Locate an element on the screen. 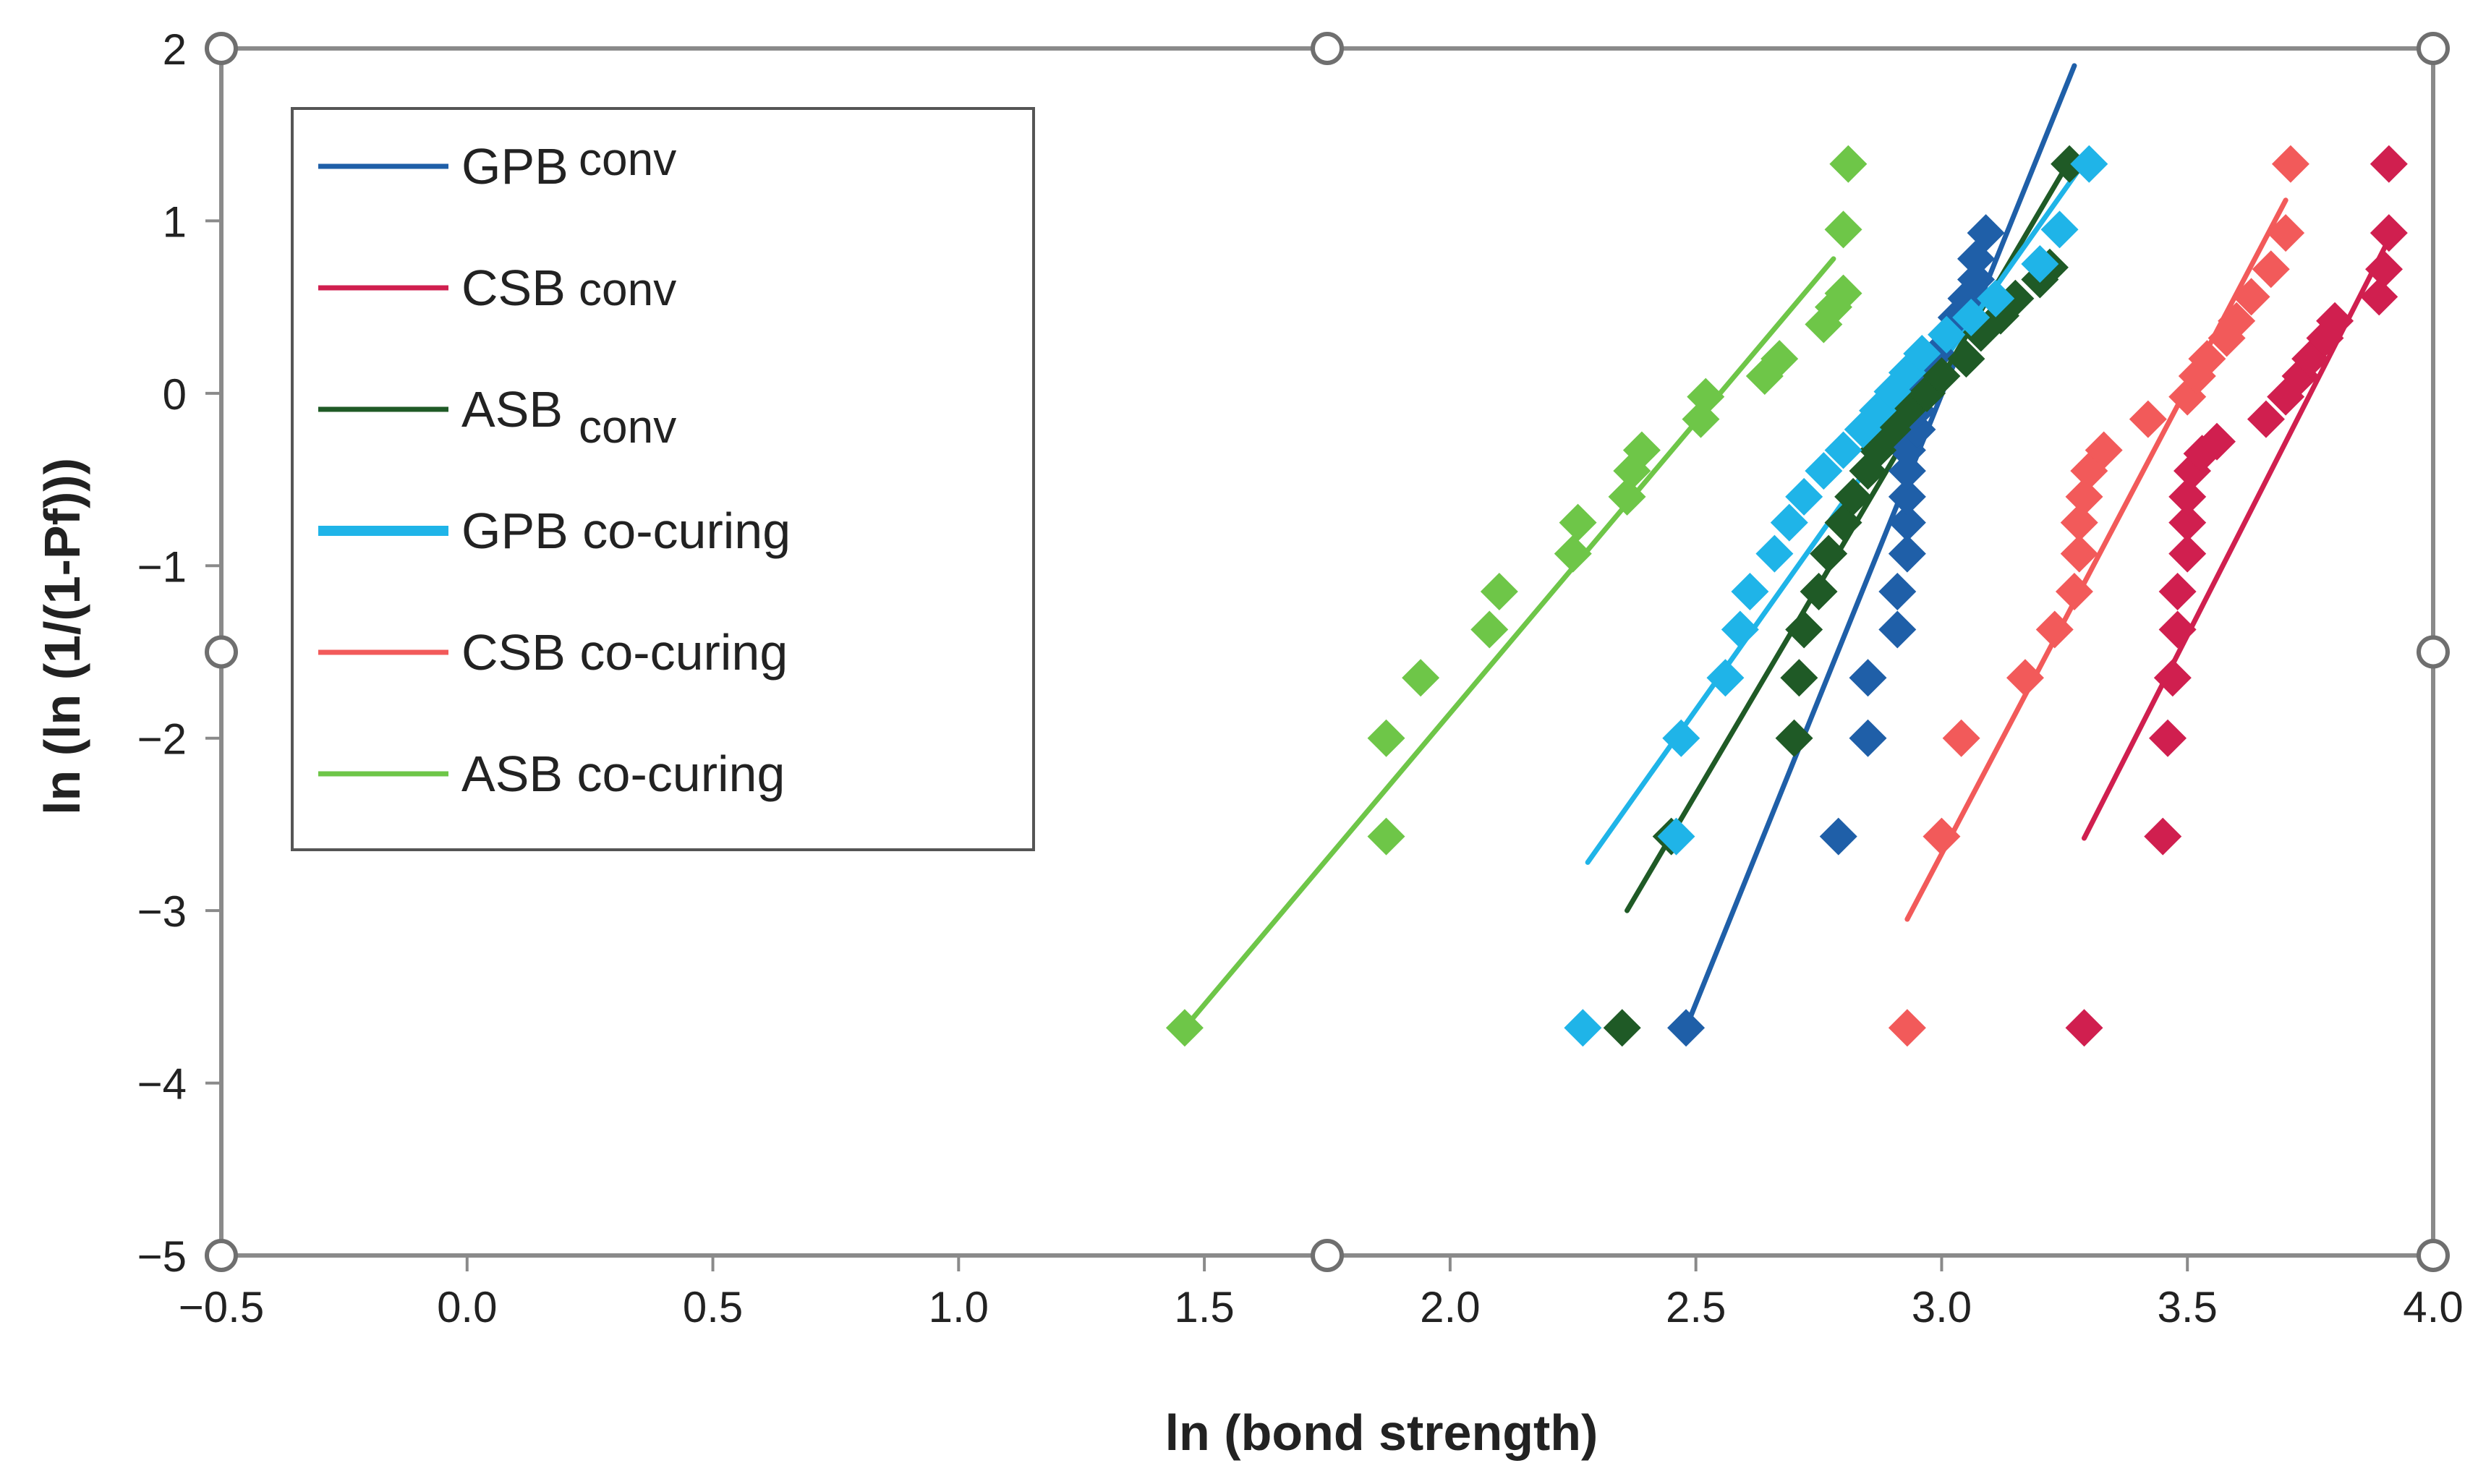  legend-label: CSB is located at coordinates (513, 288).